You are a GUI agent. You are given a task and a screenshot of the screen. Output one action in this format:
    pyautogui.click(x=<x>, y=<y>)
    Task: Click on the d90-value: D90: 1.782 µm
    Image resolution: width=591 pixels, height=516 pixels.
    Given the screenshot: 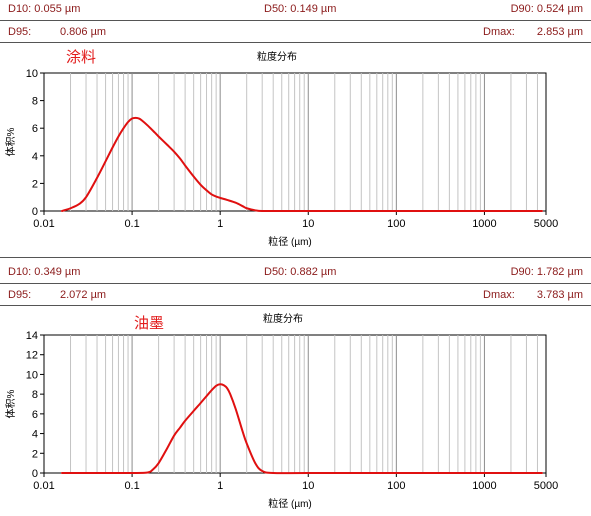 What is the action you would take?
    pyautogui.click(x=546, y=272)
    